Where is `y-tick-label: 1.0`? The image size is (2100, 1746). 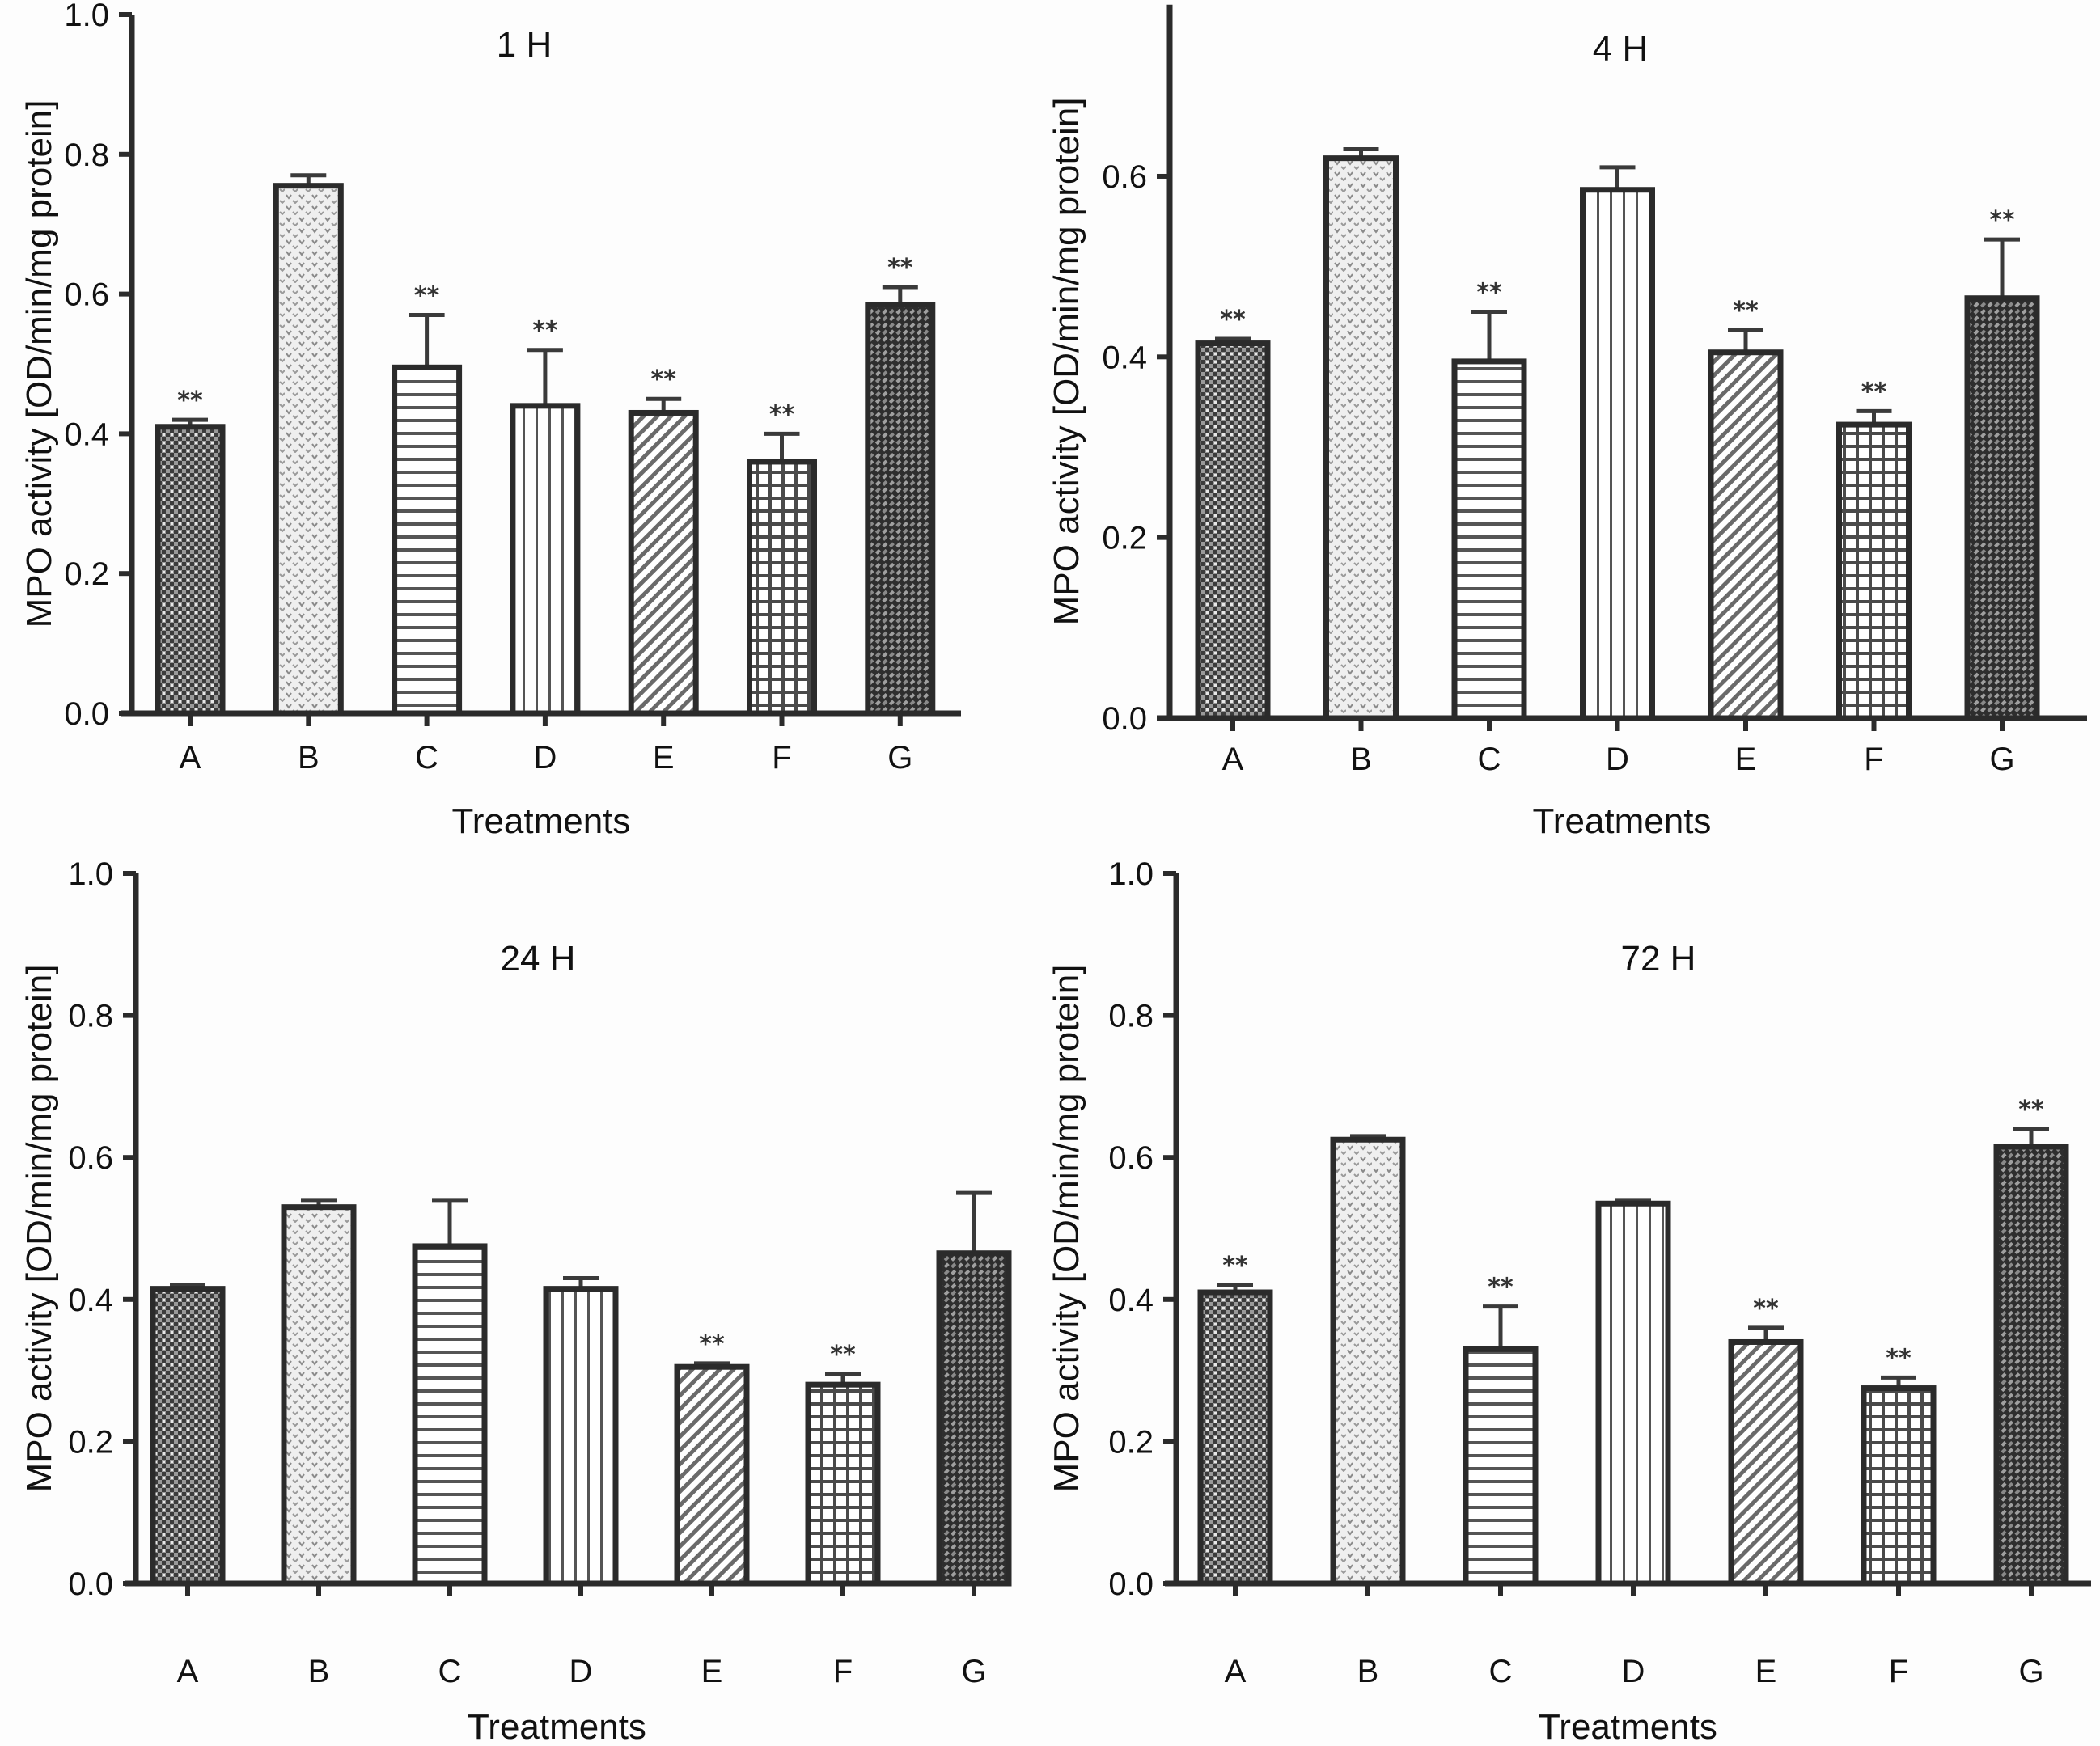 y-tick-label: 1.0 is located at coordinates (91, 874).